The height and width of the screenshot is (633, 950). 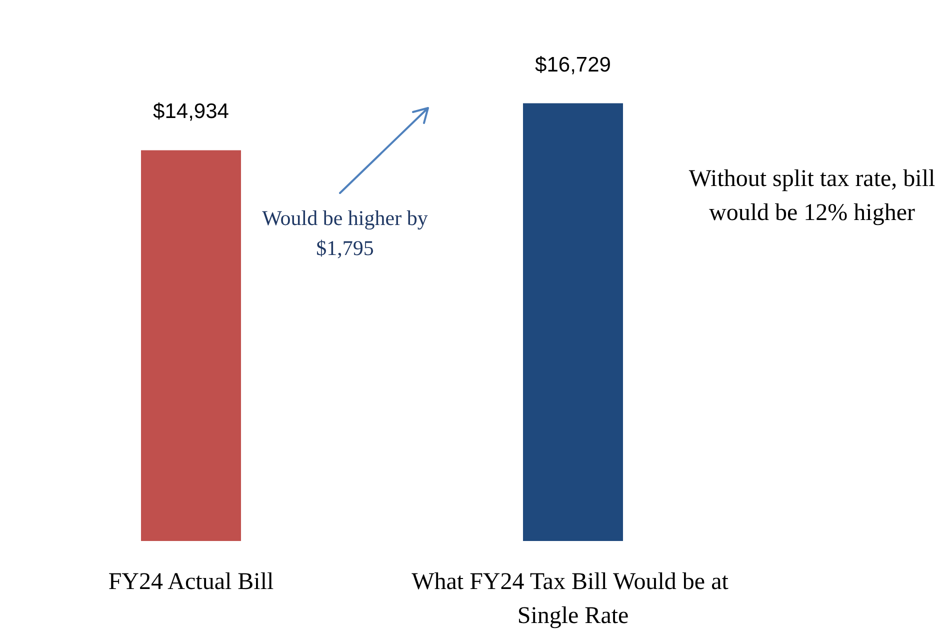 What do you see at coordinates (345, 233) in the screenshot?
I see `annotation: Would be higher by $1,795` at bounding box center [345, 233].